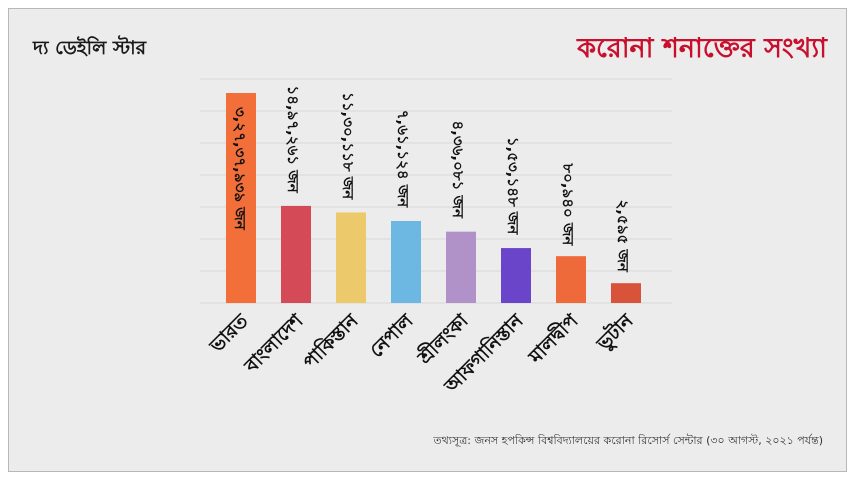 The width and height of the screenshot is (857, 482). What do you see at coordinates (391, 335) in the screenshot?
I see `category-label-4: নেপাল` at bounding box center [391, 335].